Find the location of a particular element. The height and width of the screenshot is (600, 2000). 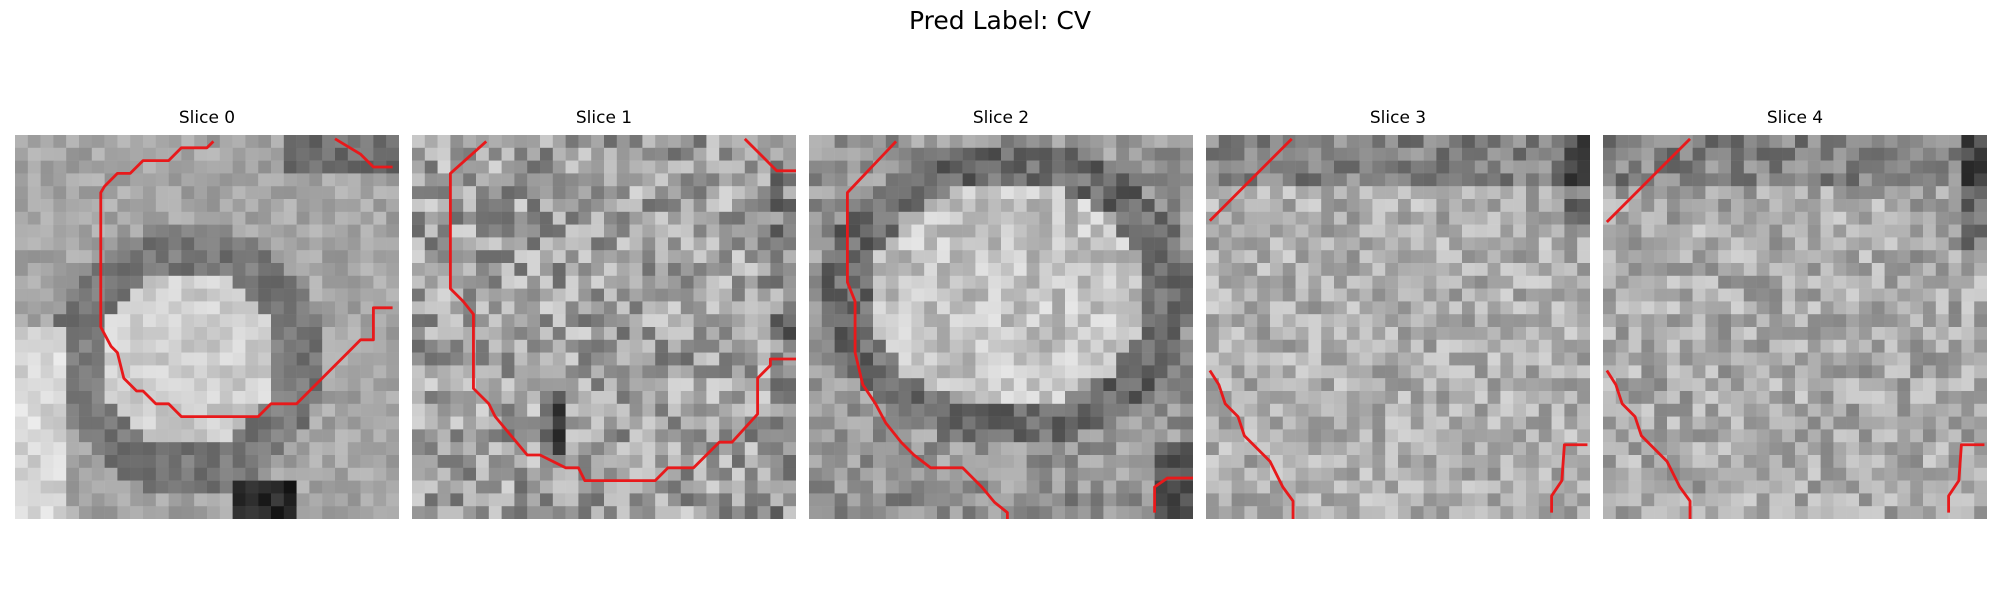

slice-title-4: Slice 4 is located at coordinates (1795, 118).